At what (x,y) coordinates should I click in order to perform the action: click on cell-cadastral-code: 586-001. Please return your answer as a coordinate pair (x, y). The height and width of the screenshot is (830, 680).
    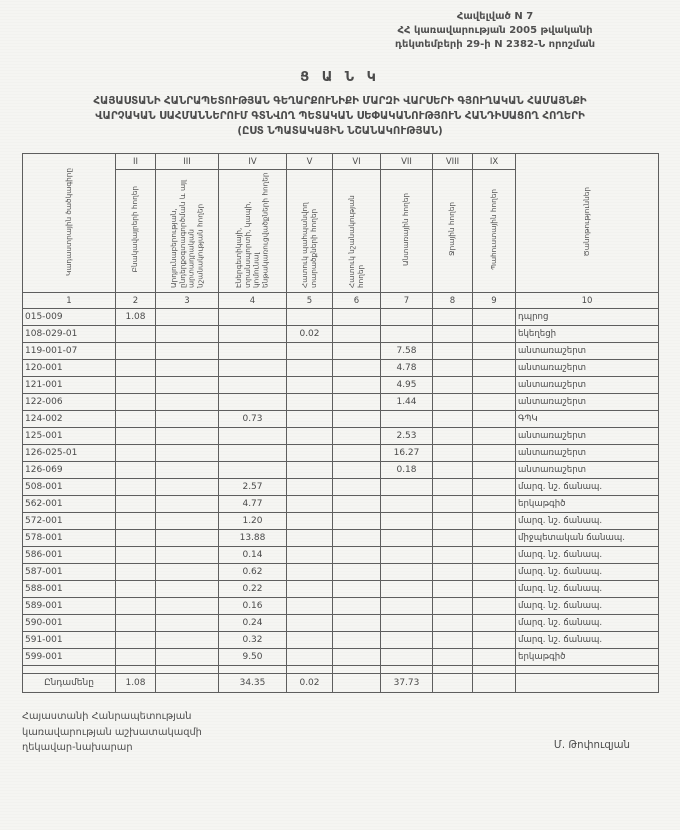
    Looking at the image, I should click on (69, 555).